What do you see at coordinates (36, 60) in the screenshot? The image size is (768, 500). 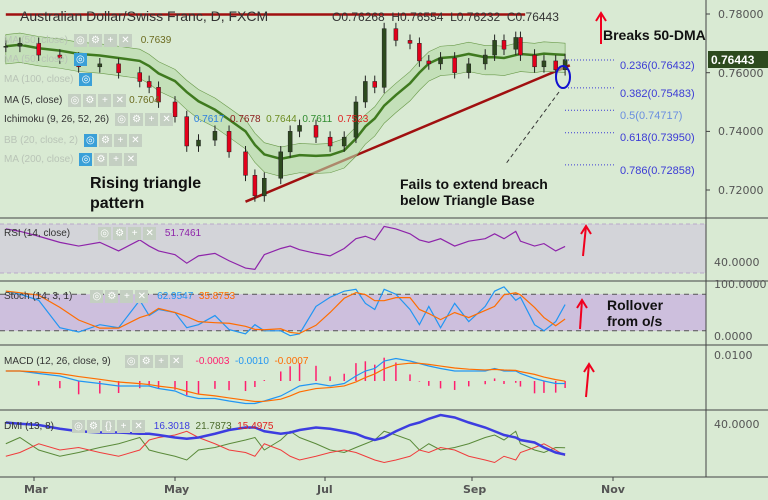 I see `legend-label: MA (50, close)` at bounding box center [36, 60].